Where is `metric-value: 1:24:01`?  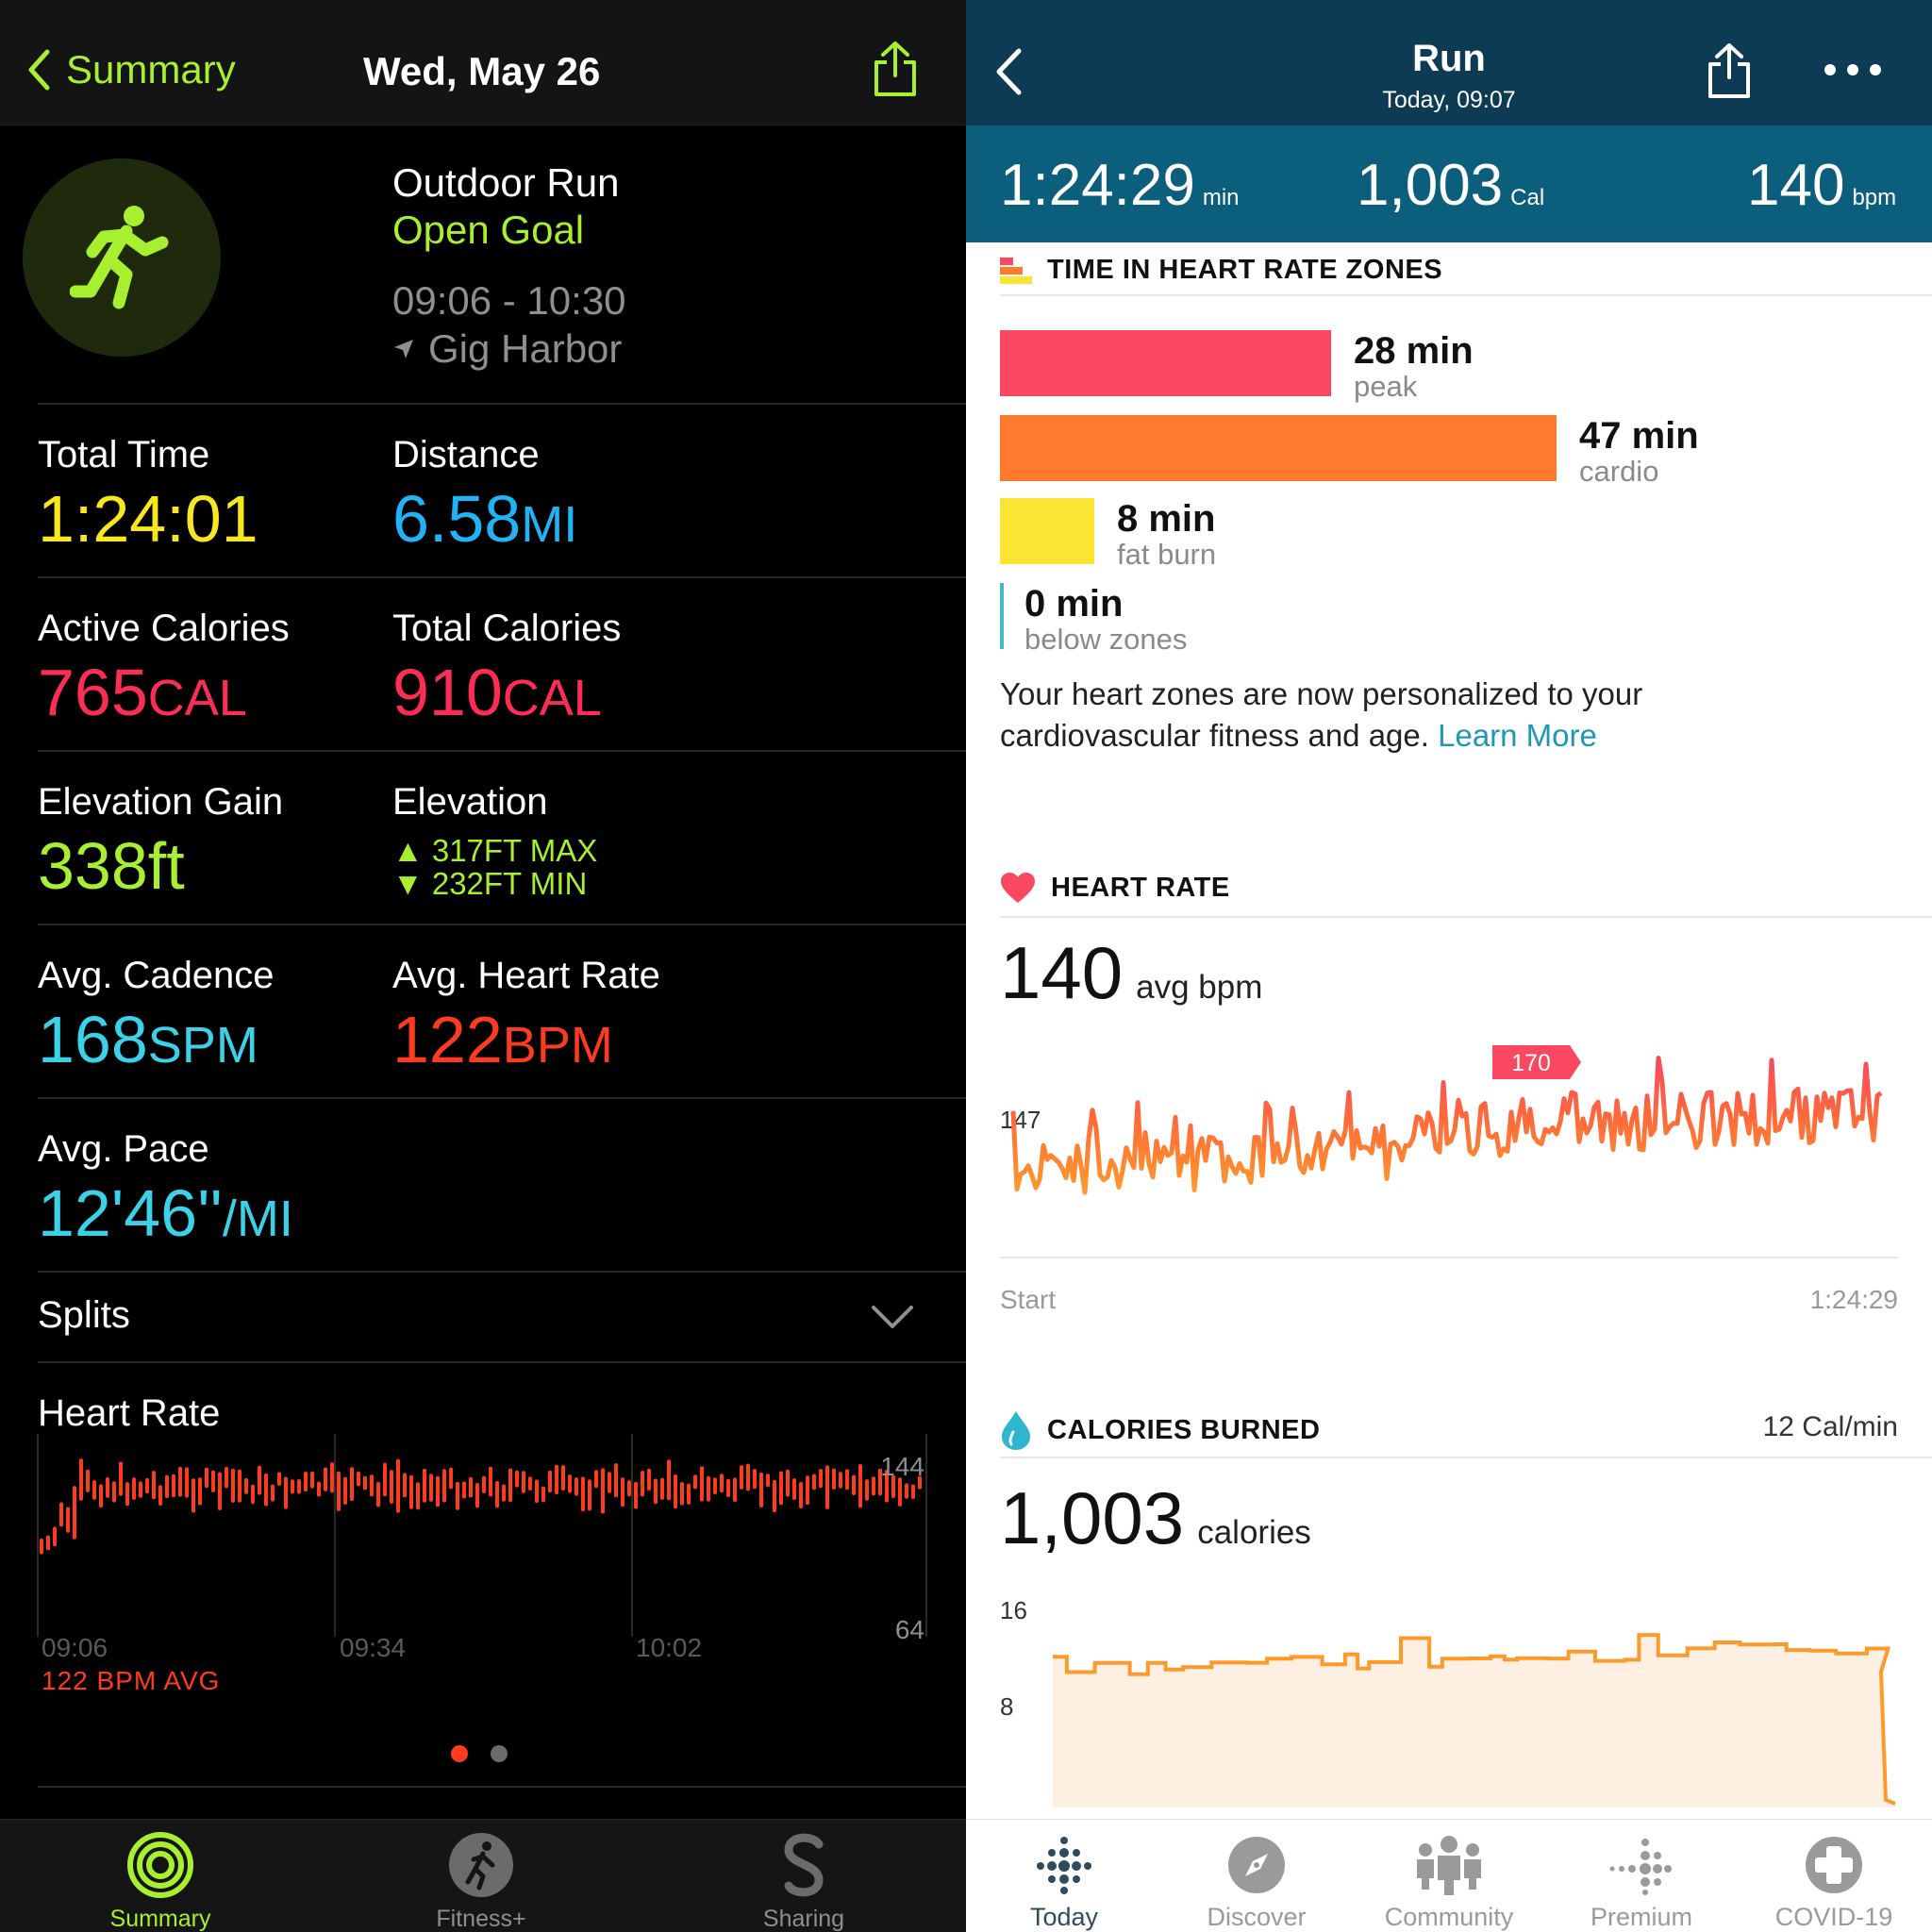
metric-value: 1:24:01 is located at coordinates (148, 519).